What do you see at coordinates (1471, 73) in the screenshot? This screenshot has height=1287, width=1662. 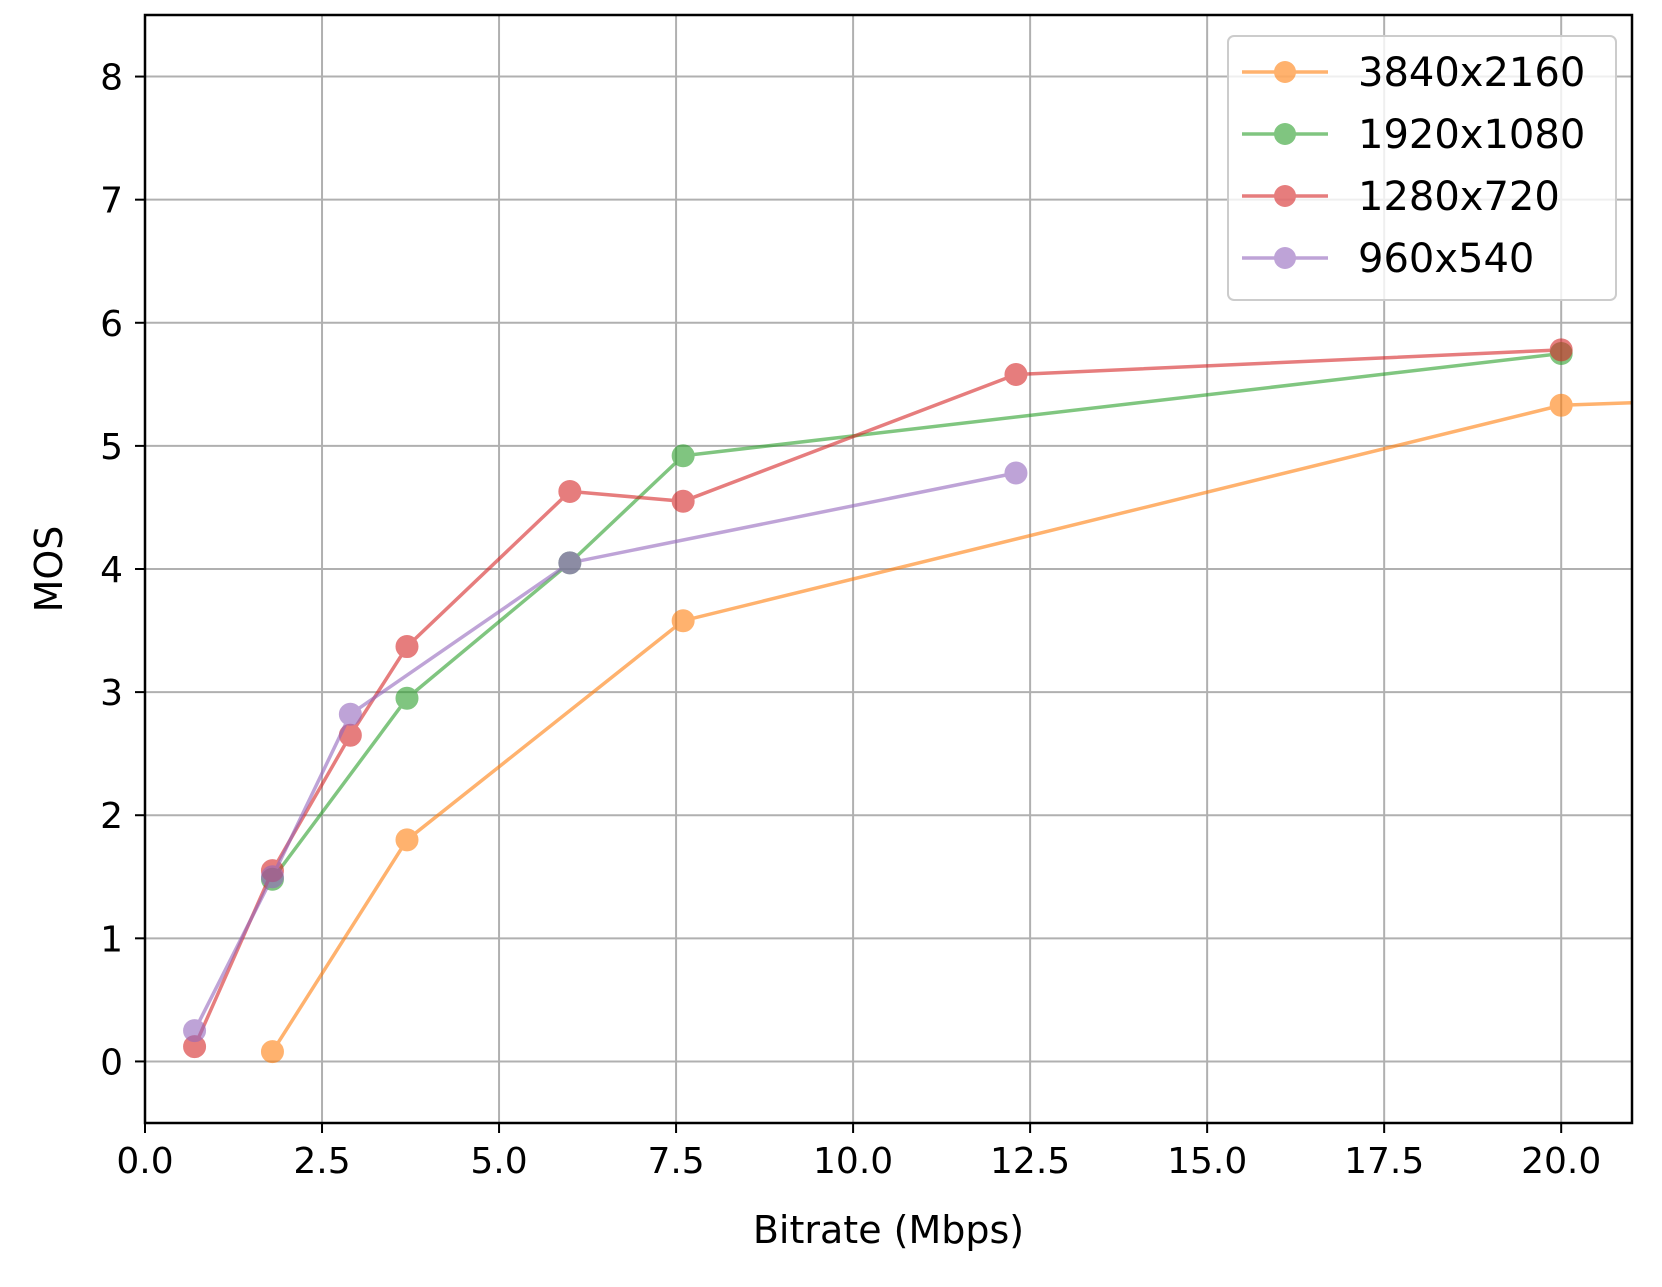 I see `legend-label: 3840x2160` at bounding box center [1471, 73].